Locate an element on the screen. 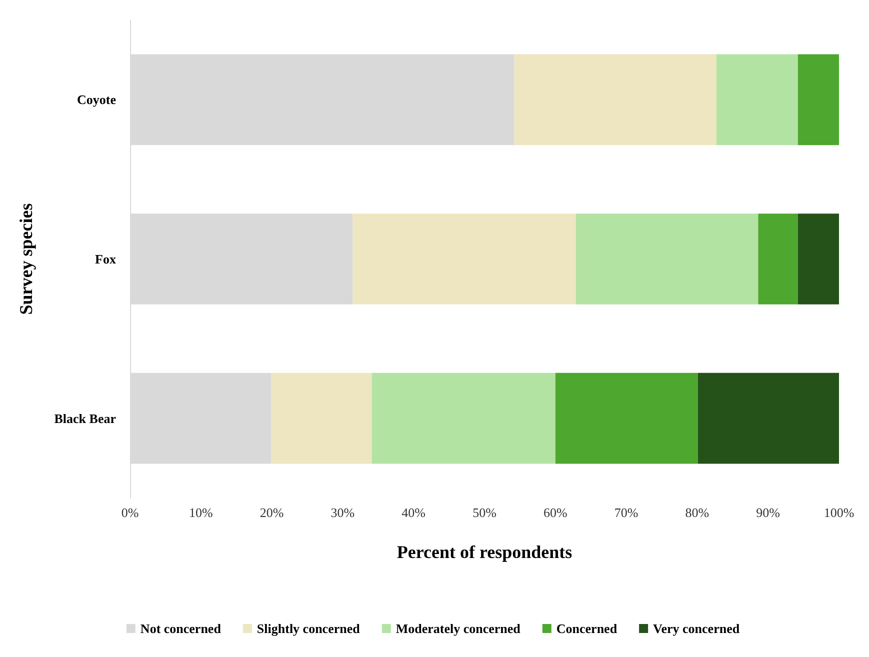 Image resolution: width=869 pixels, height=657 pixels. x-tick-label: 60% is located at coordinates (555, 512).